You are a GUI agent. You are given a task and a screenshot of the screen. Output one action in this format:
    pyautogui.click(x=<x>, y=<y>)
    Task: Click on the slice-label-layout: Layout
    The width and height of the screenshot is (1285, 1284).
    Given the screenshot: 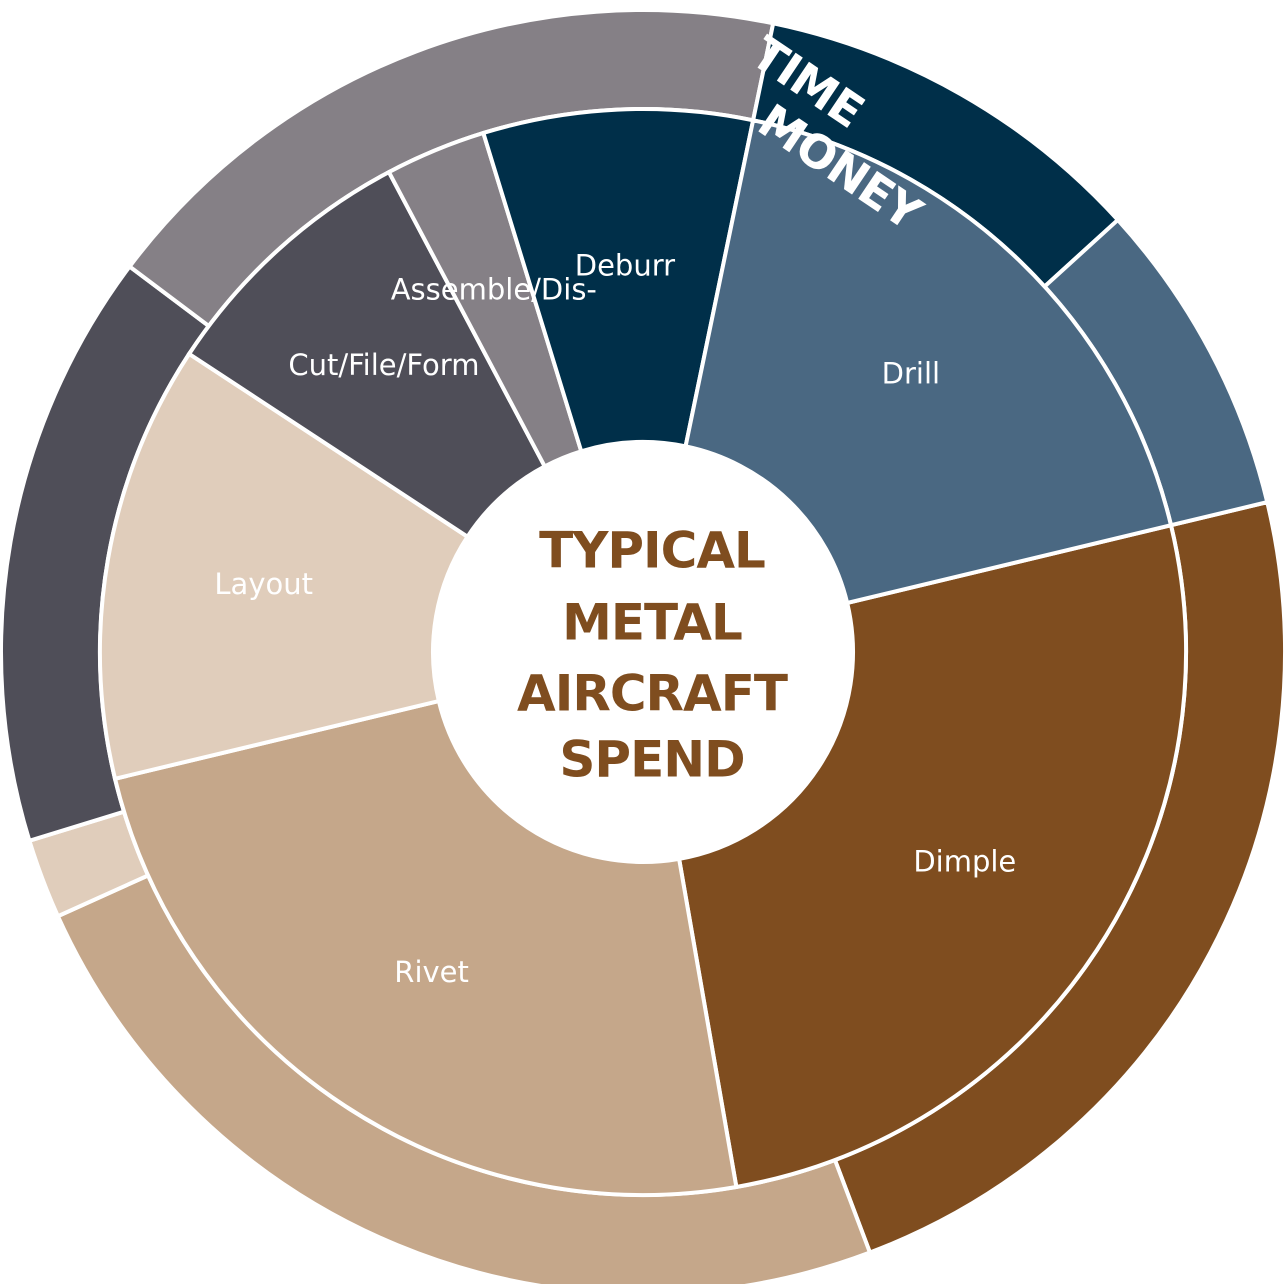 What is the action you would take?
    pyautogui.click(x=263, y=584)
    